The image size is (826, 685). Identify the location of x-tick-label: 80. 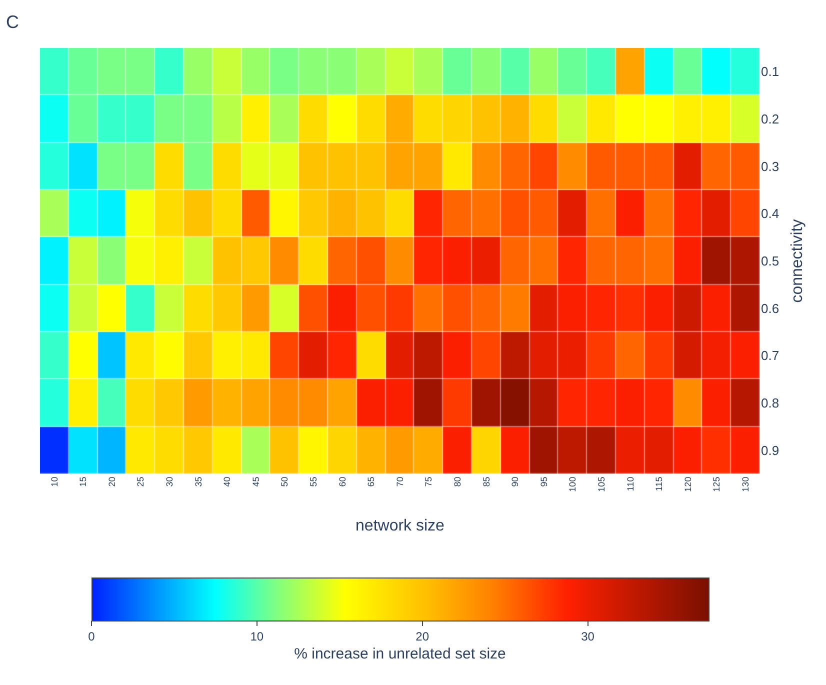
(457, 481).